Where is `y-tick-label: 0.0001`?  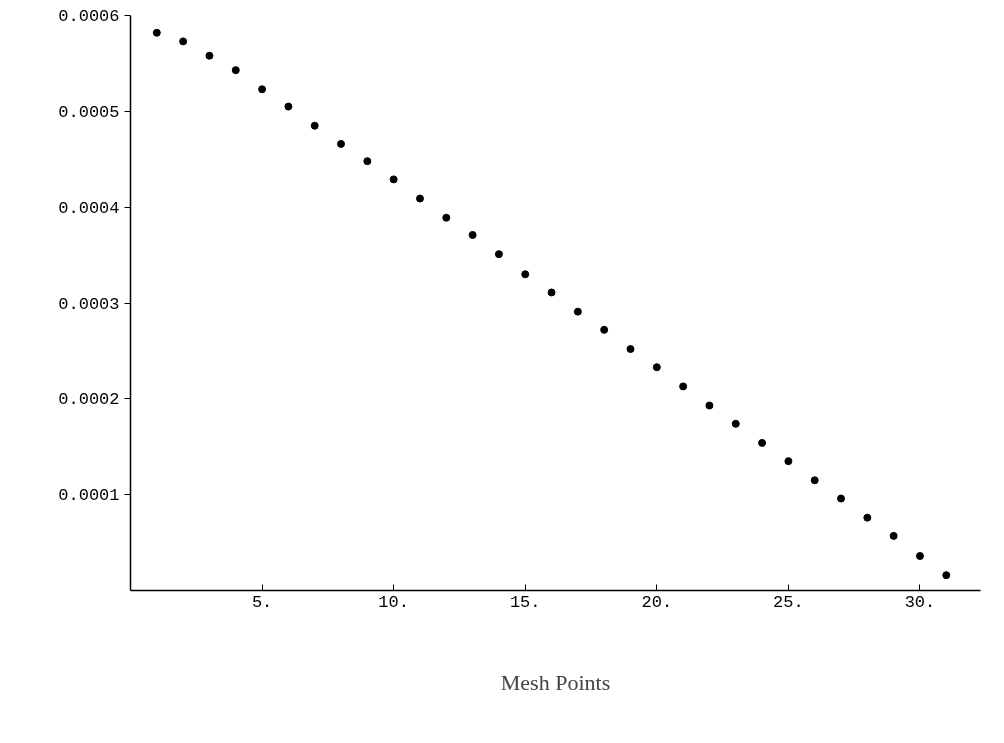 y-tick-label: 0.0001 is located at coordinates (89, 496).